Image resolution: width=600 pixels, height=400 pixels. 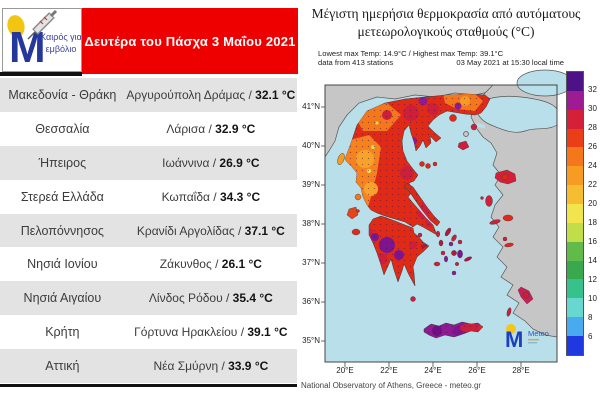 What do you see at coordinates (454, 253) in the screenshot?
I see `paros` at bounding box center [454, 253].